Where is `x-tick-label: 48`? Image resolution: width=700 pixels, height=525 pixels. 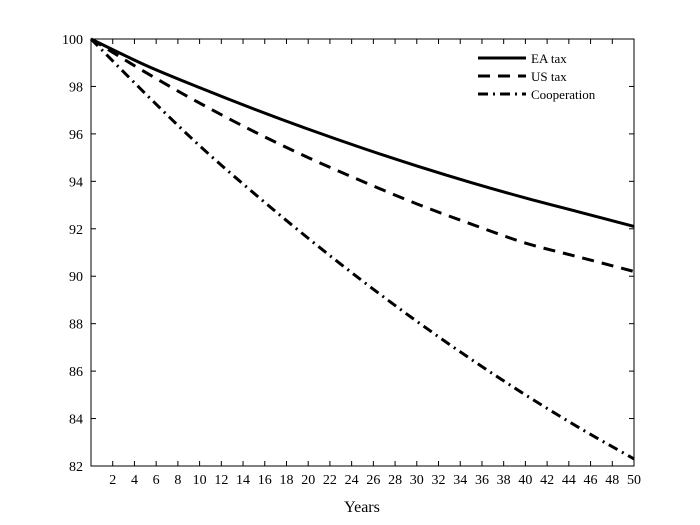 x-tick-label: 48 is located at coordinates (612, 480).